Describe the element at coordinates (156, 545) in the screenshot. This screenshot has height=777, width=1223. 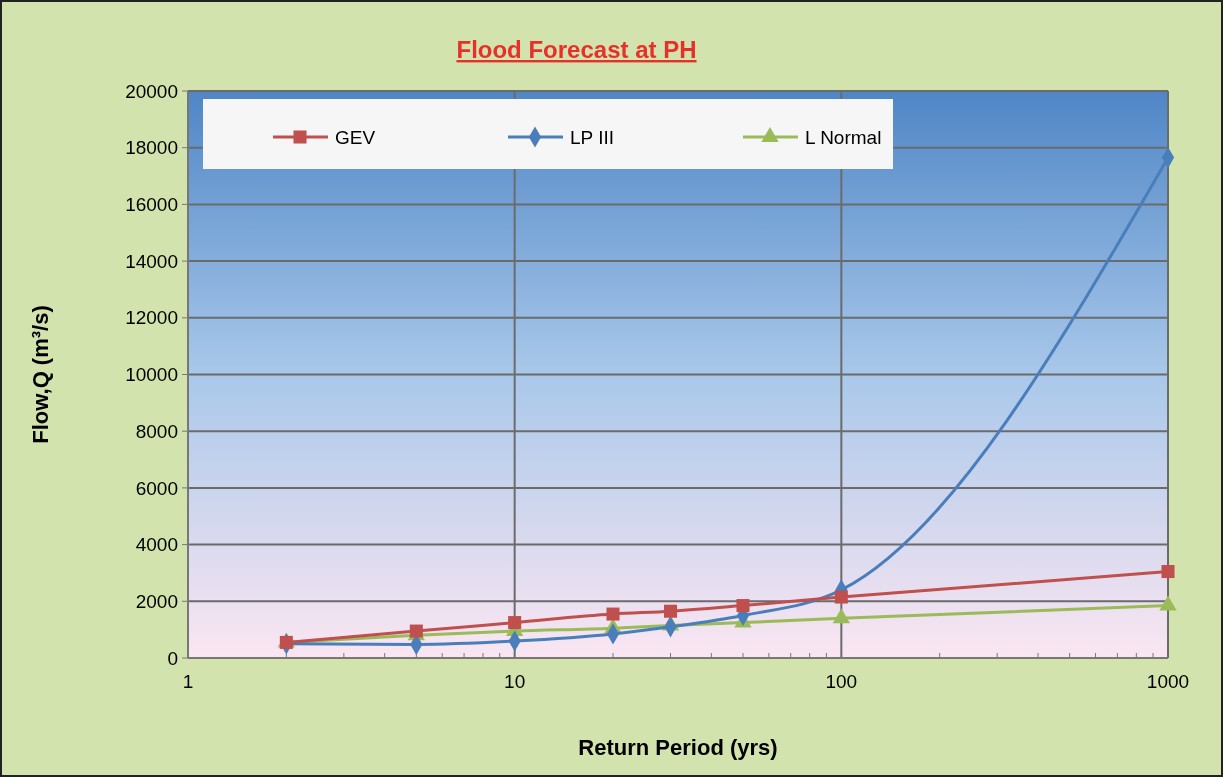
I see `y-tick-label: 4000` at that location.